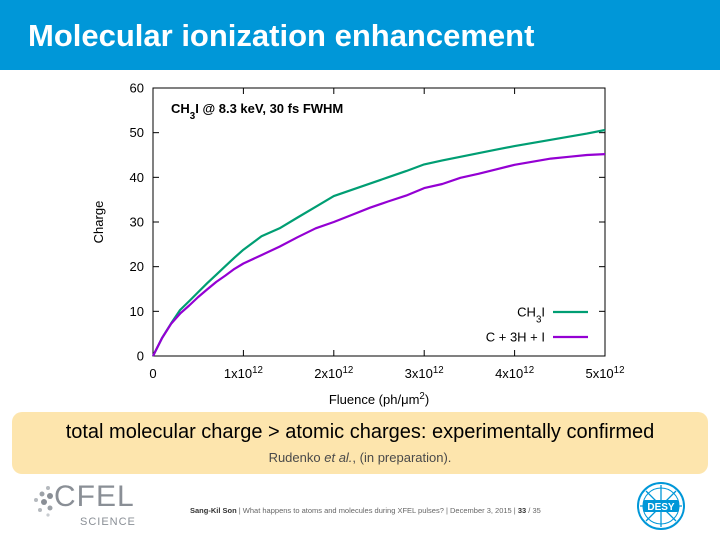 The image size is (720, 541). I want to click on callout-reference: Rudenko et al., (in preparation)., so click(360, 457).